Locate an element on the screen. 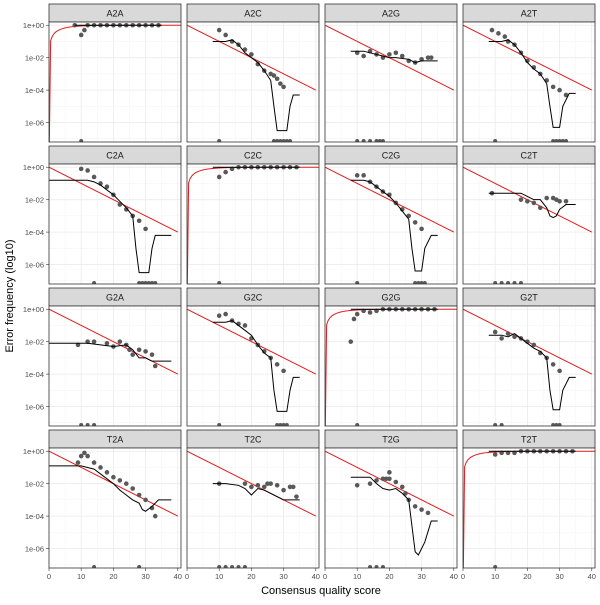 This screenshot has width=600, height=605. facet-panel-c2t: C2T is located at coordinates (529, 215).